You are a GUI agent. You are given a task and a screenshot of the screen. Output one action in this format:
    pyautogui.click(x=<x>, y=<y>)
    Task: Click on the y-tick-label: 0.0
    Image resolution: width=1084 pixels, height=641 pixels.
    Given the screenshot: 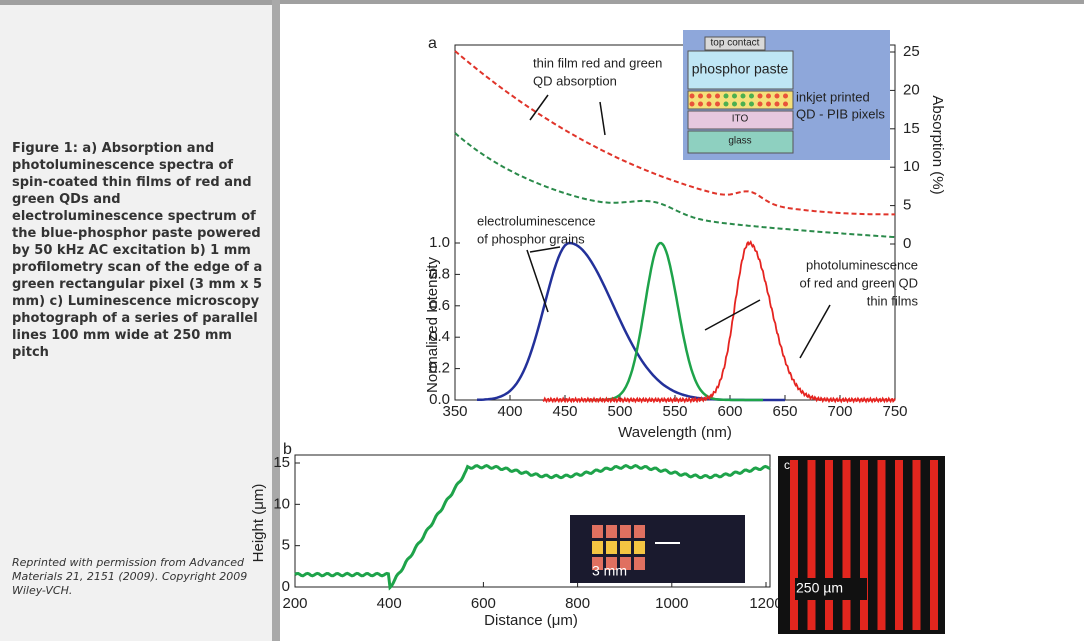 What is the action you would take?
    pyautogui.click(x=439, y=399)
    